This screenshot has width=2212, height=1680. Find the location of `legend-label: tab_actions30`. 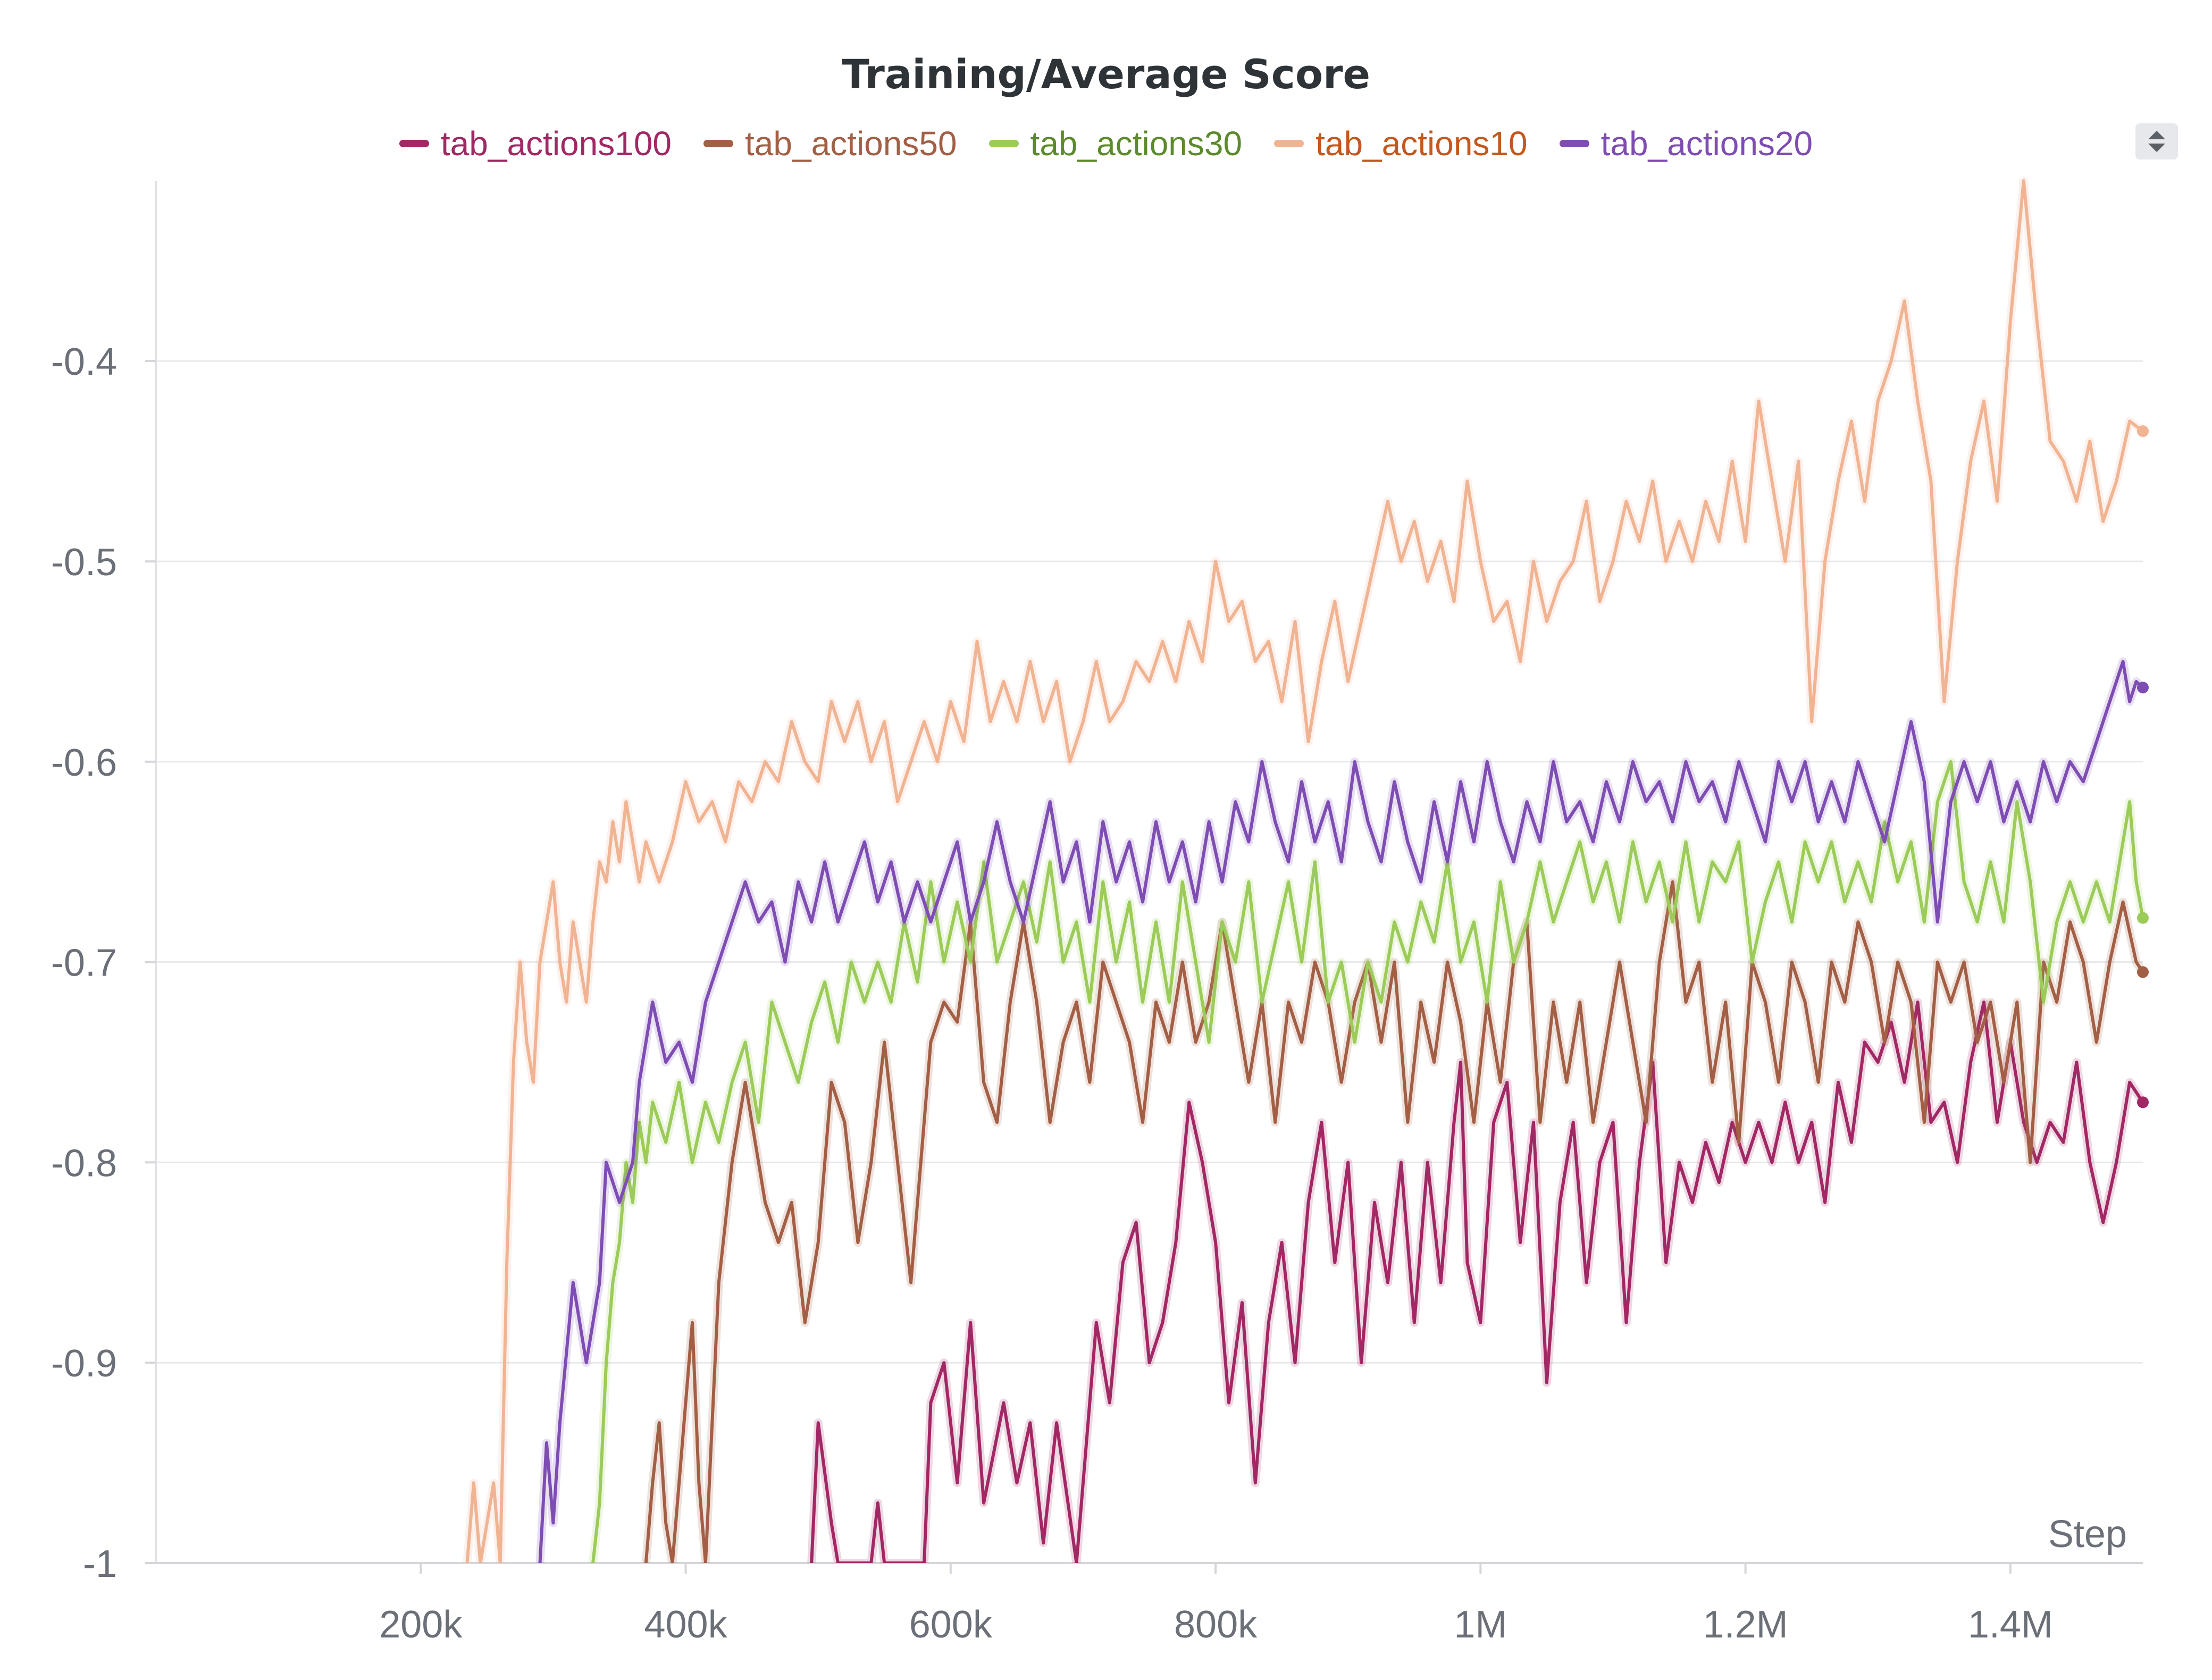

legend-label: tab_actions30 is located at coordinates (1136, 143).